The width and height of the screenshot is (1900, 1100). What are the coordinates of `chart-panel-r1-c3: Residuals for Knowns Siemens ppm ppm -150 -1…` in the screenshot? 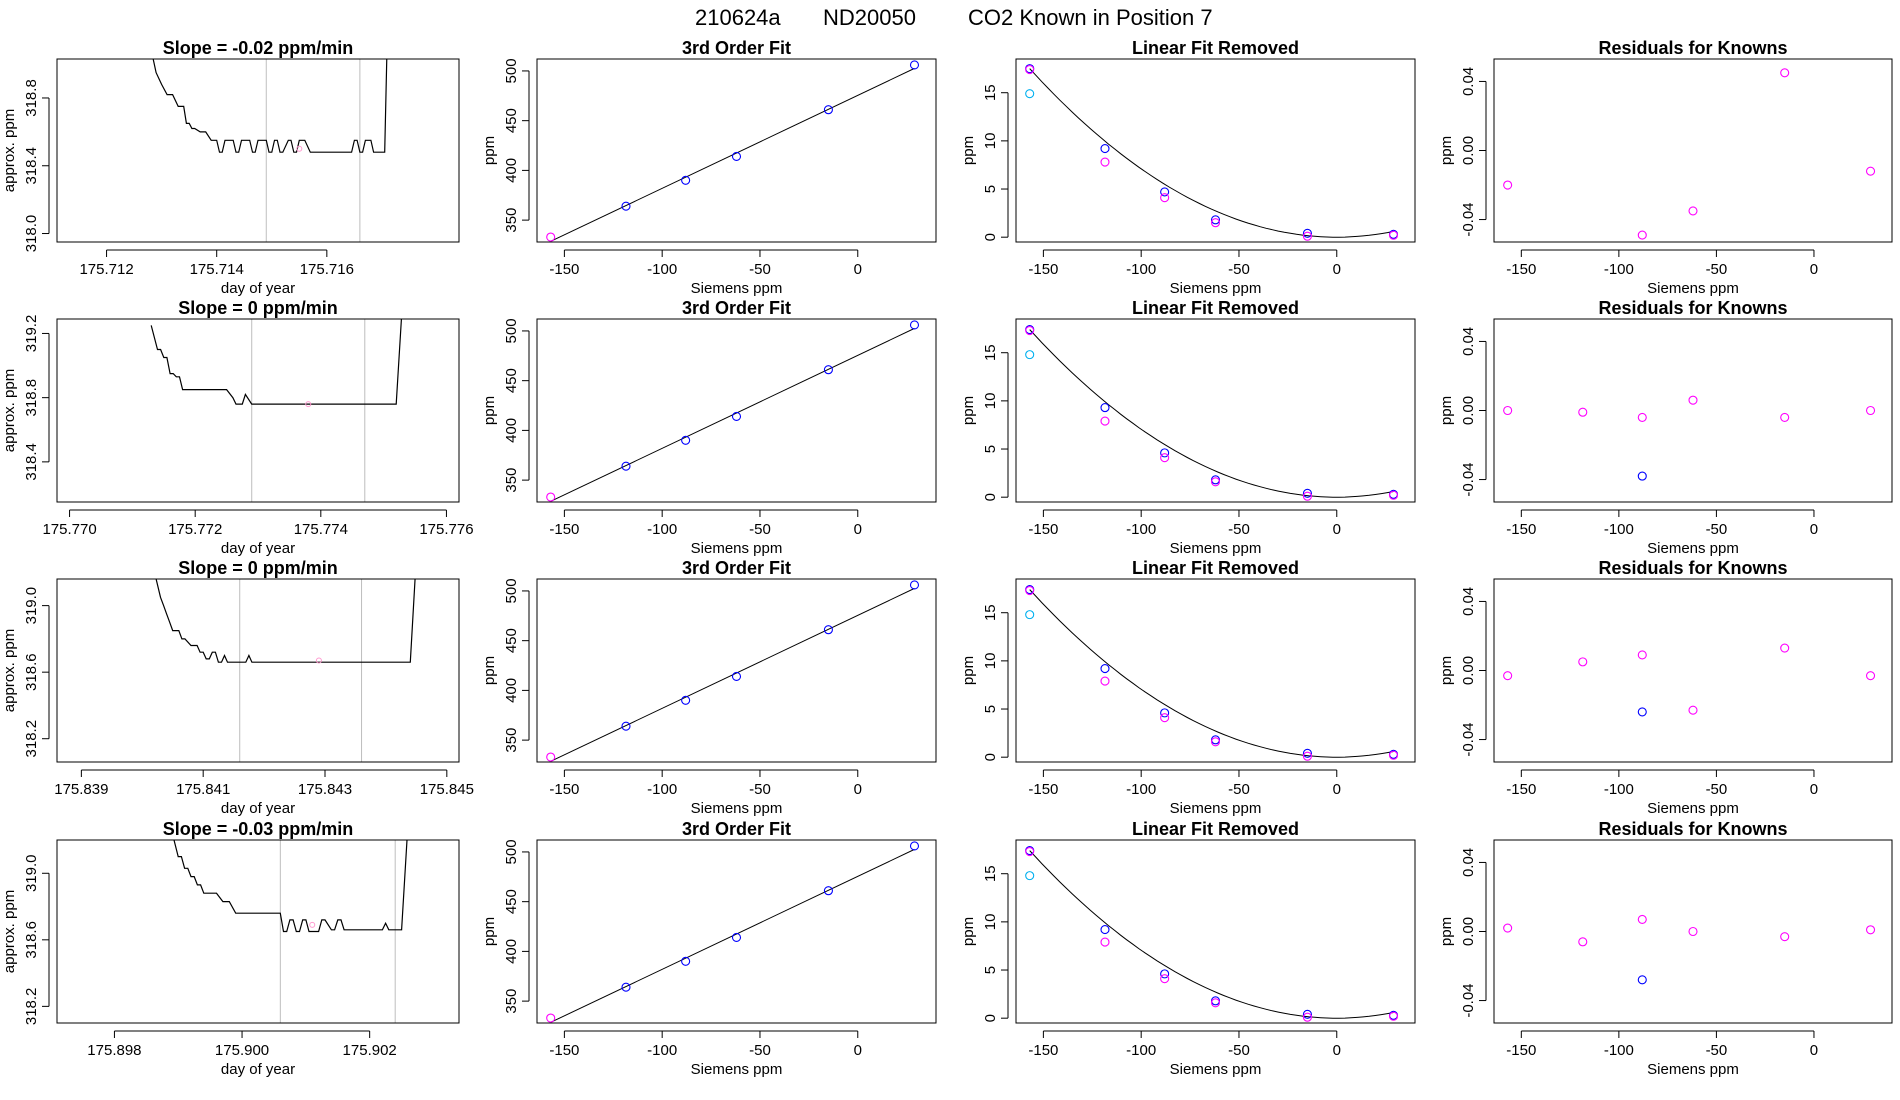 It's located at (1665, 427).